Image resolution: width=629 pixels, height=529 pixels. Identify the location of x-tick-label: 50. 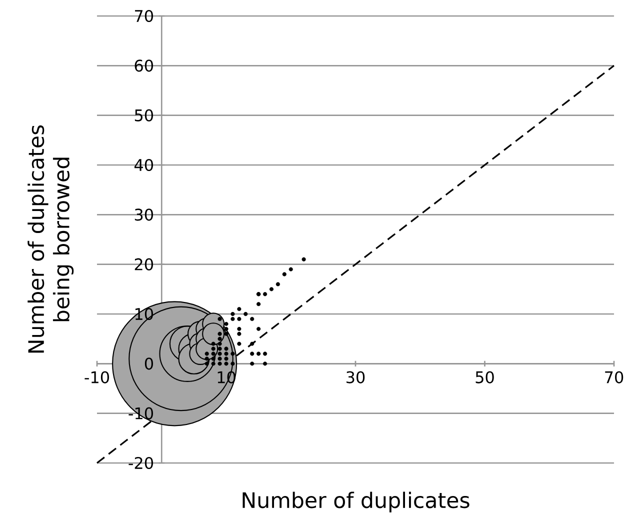
(485, 377).